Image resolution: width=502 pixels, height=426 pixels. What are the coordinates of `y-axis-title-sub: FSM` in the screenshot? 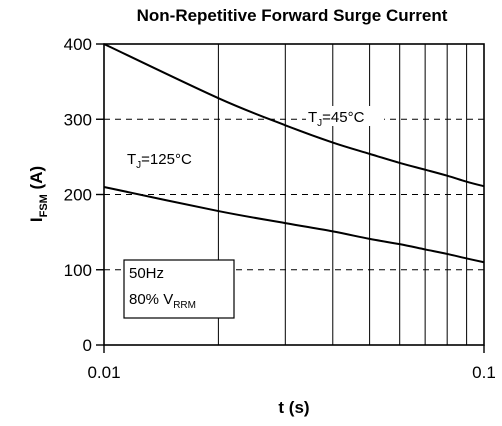 It's located at (44, 205).